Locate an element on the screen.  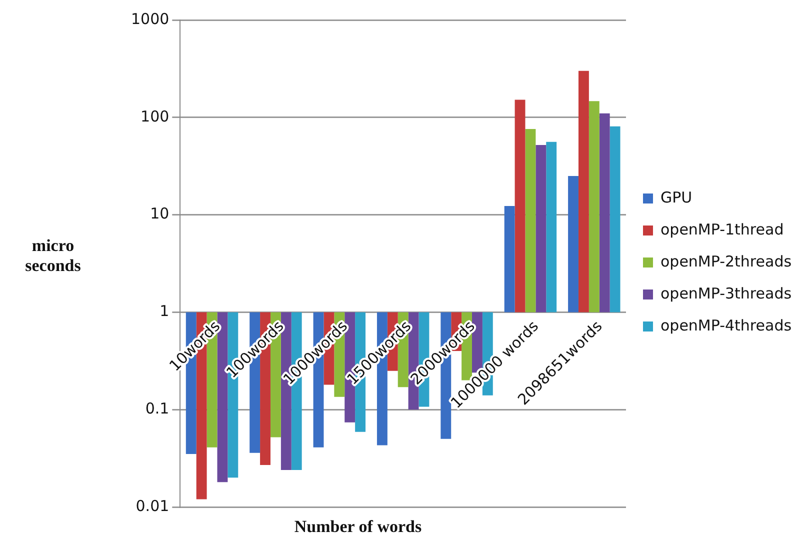
y-axis-title: micro seconds is located at coordinates (53, 256).